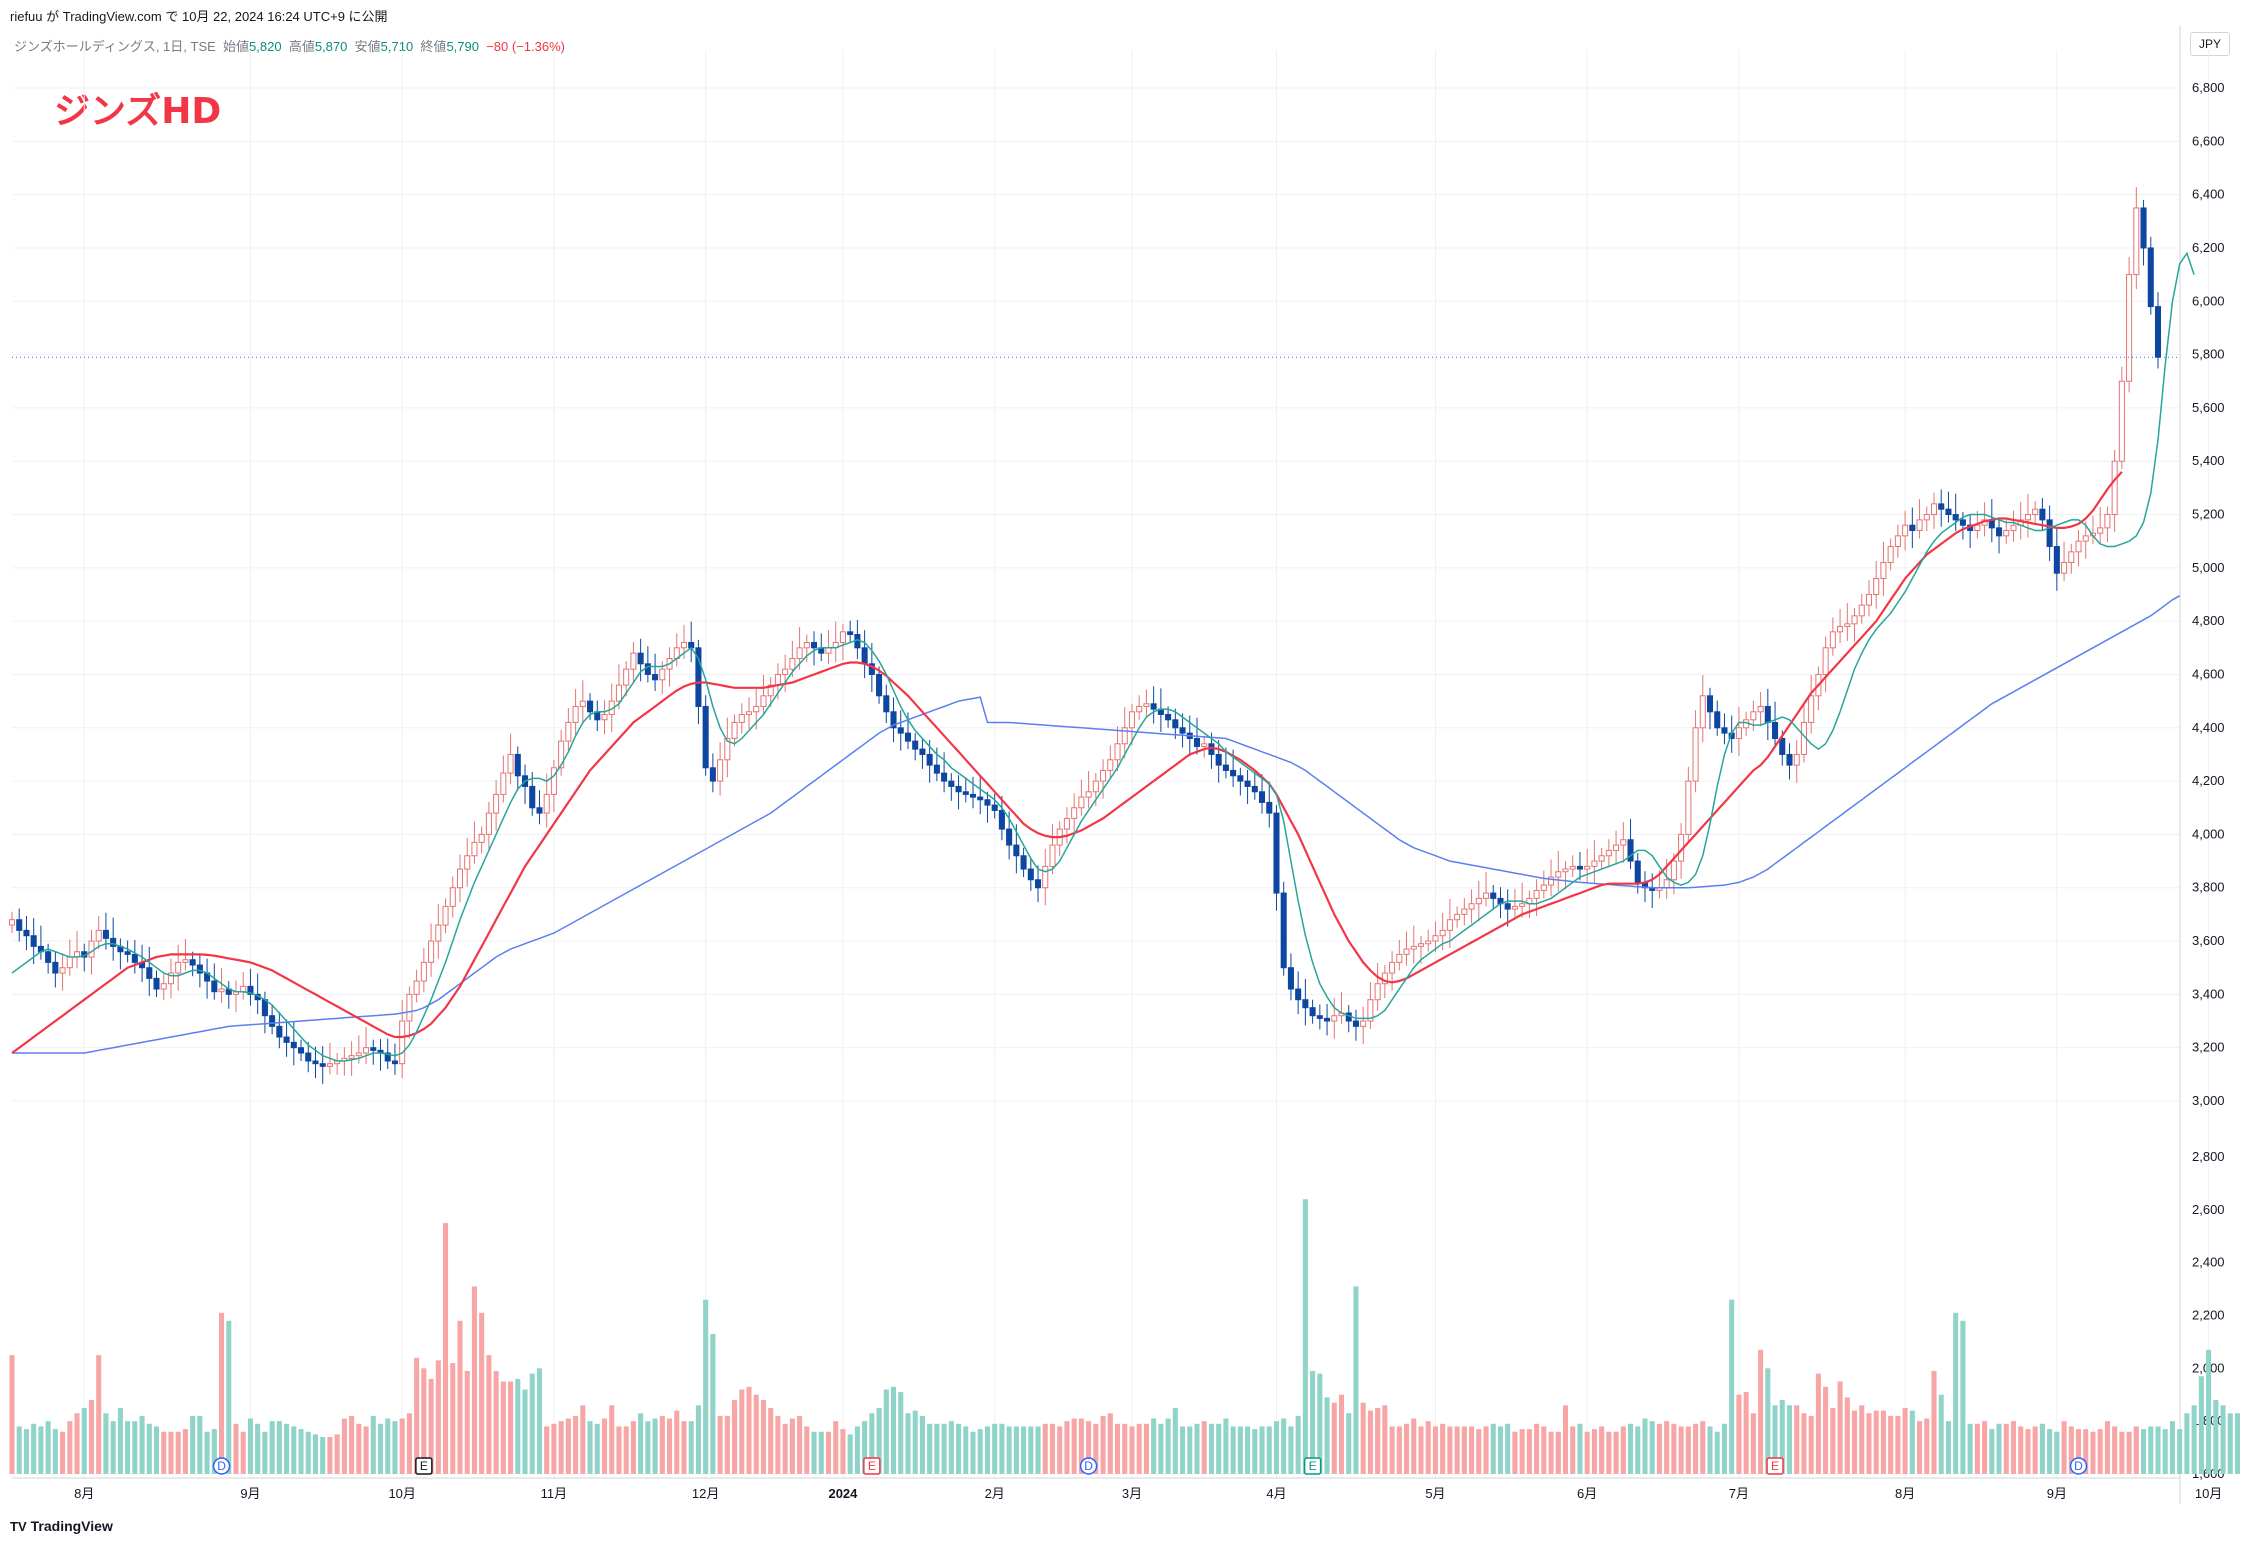 This screenshot has width=2250, height=1543. Describe the element at coordinates (1435, 1493) in the screenshot. I see `time-tick-label: 5月` at that location.